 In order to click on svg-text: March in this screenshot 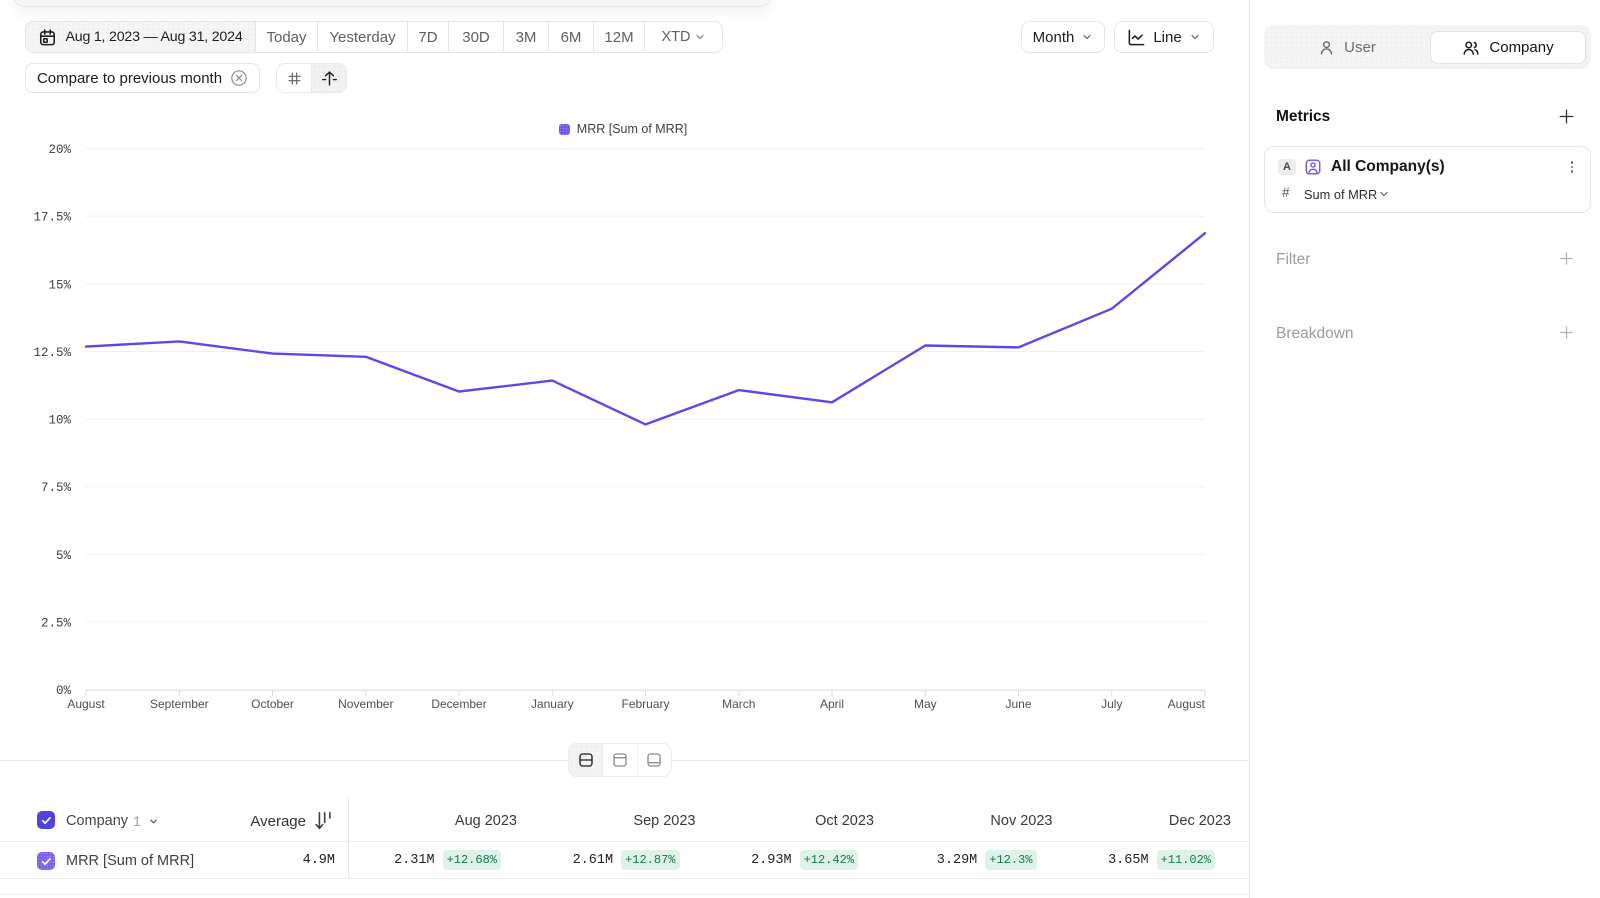, I will do `click(738, 704)`.